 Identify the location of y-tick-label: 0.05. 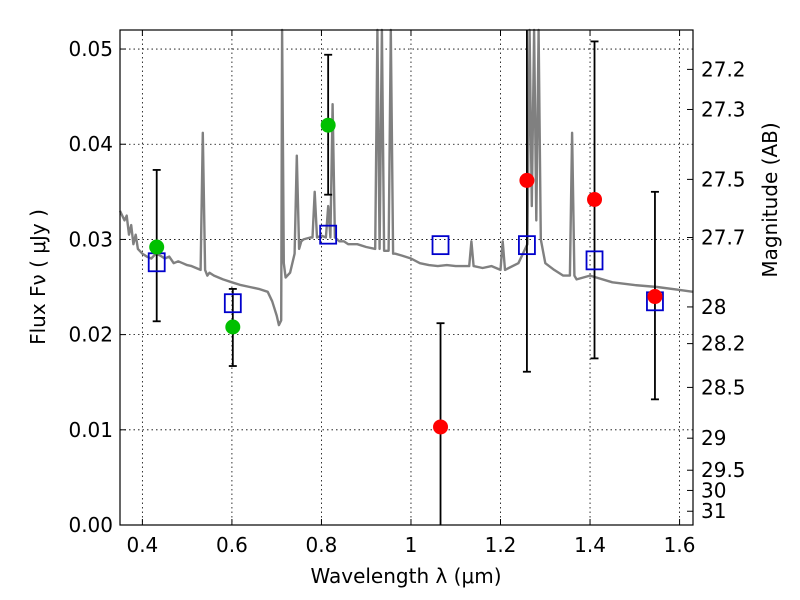
(90, 49).